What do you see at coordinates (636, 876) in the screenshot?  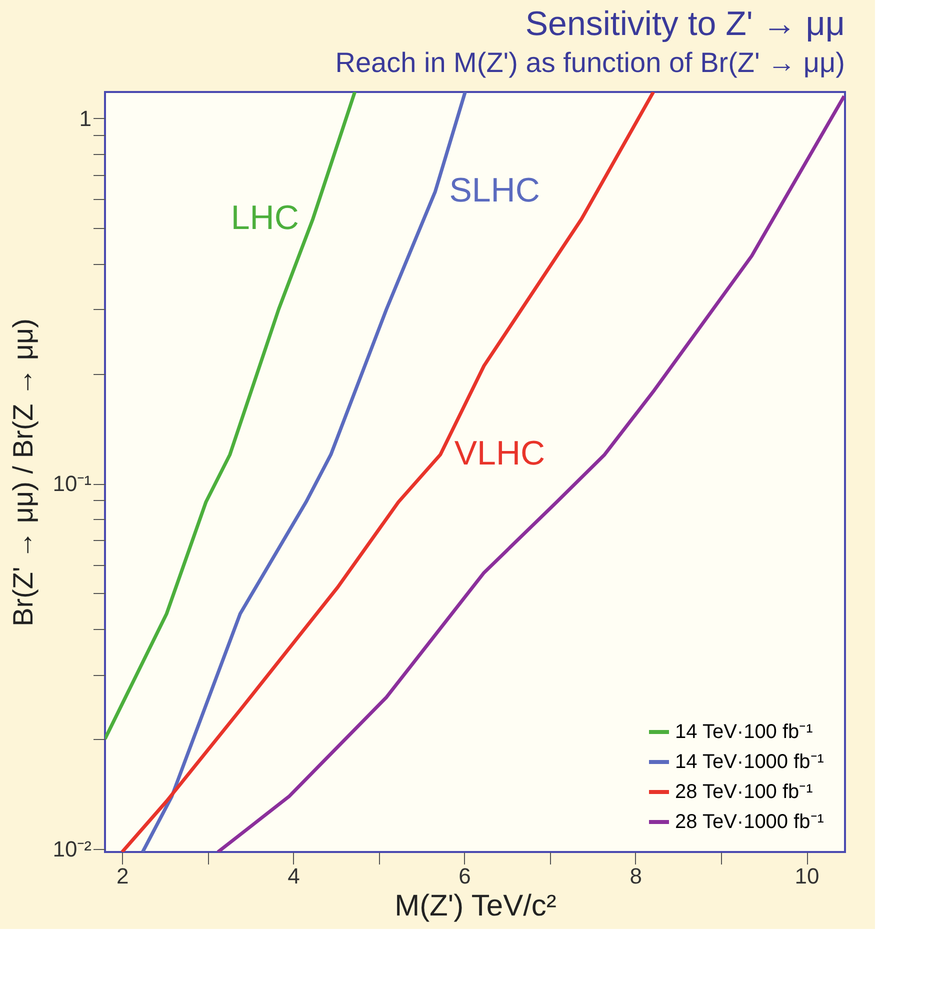 I see `x-tick-label: 8` at bounding box center [636, 876].